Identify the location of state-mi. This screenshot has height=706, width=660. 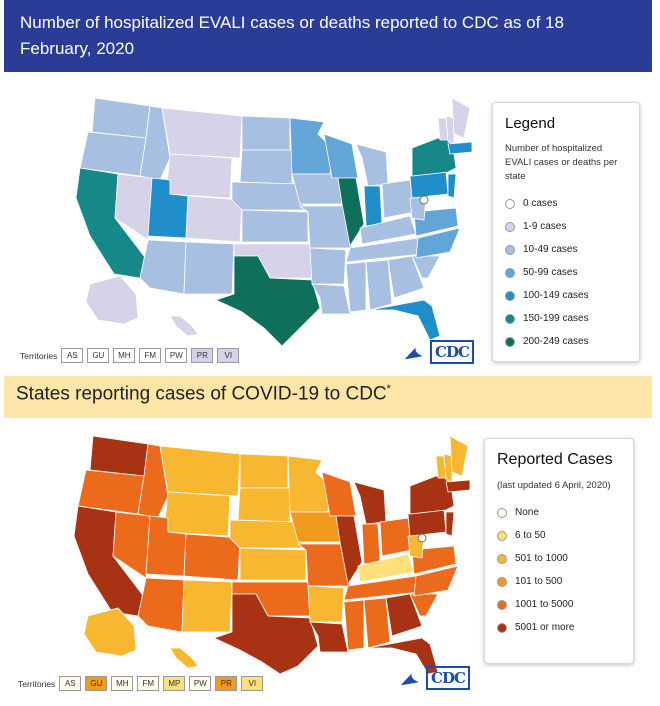
(372, 165).